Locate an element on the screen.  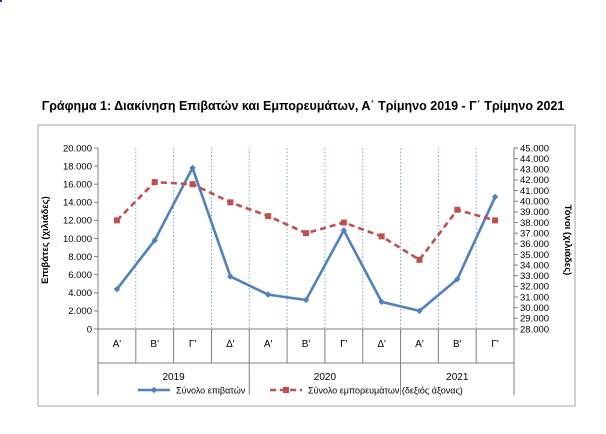
y-tick-label-left: 6.000 is located at coordinates (80, 275).